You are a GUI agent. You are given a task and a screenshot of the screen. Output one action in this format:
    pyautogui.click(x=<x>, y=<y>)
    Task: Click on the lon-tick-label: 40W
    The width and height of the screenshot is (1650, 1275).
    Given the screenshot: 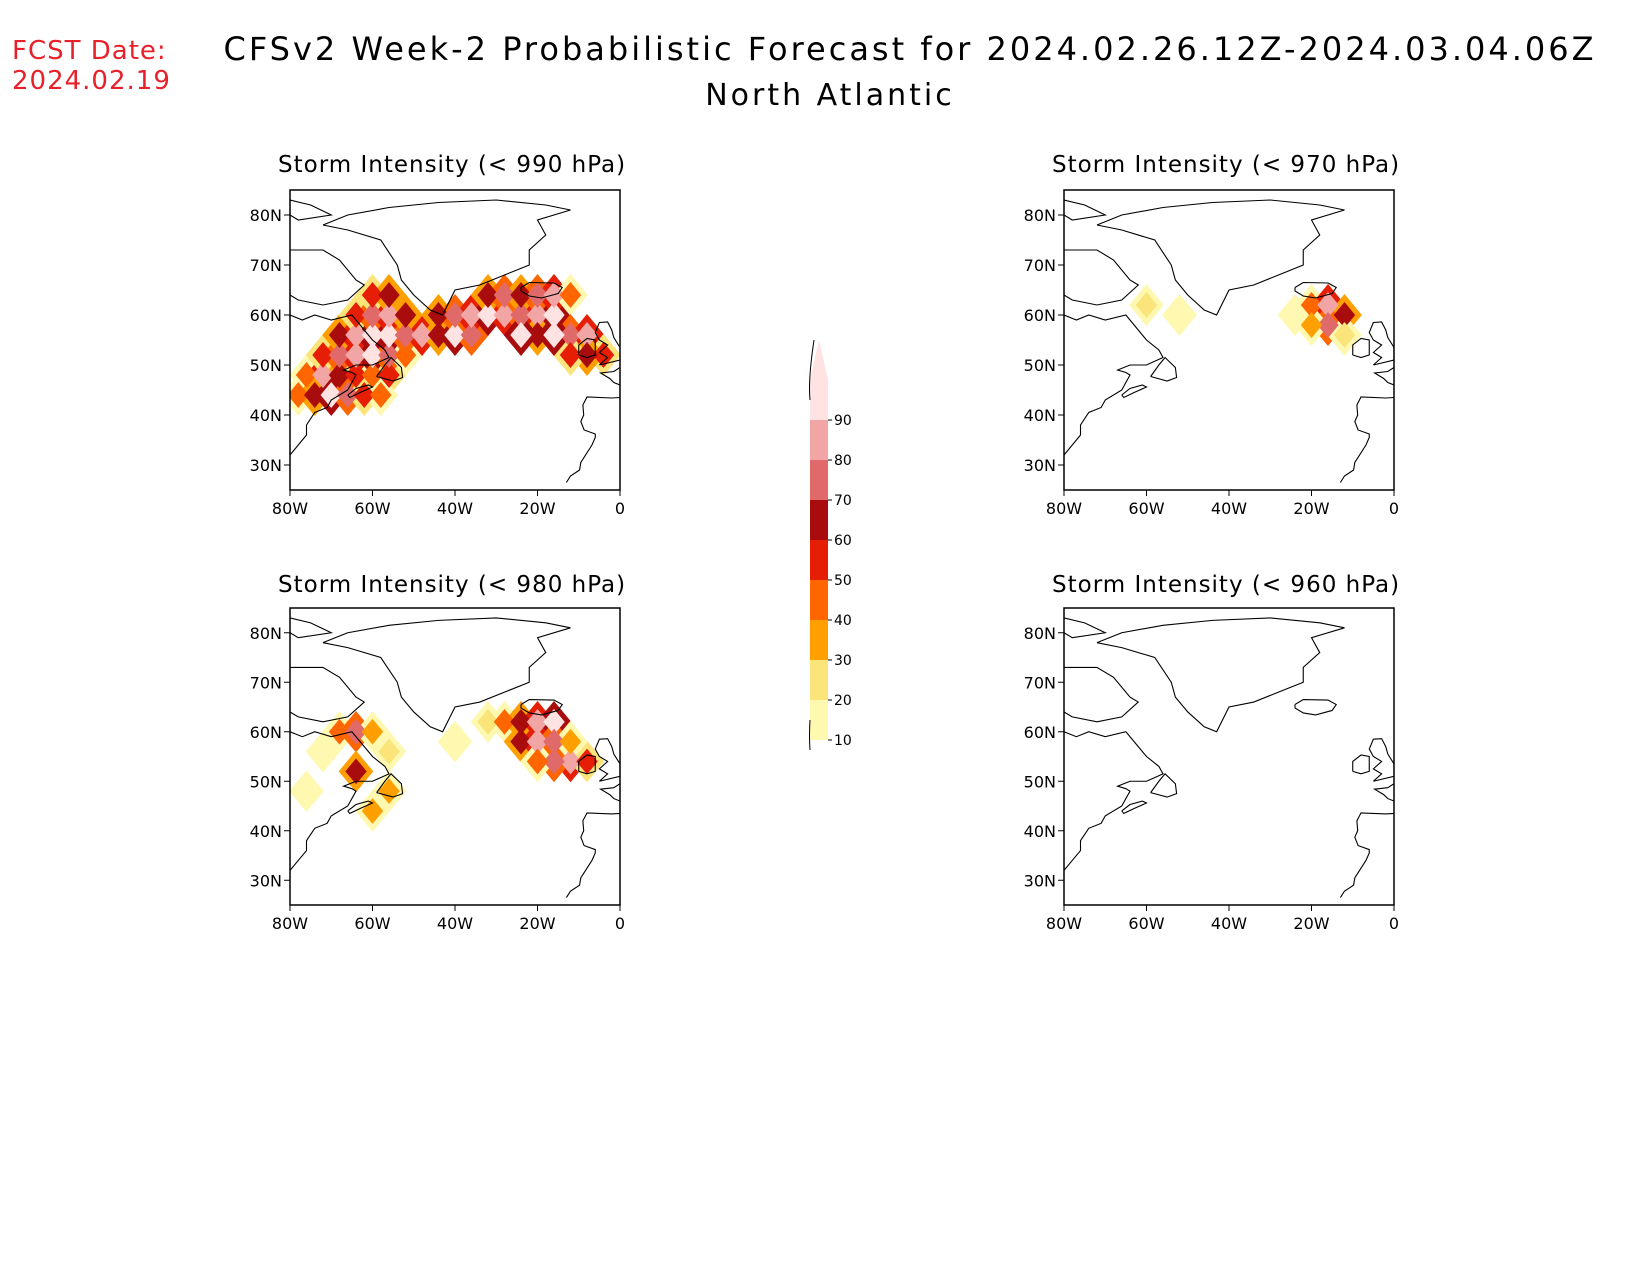 What is the action you would take?
    pyautogui.click(x=455, y=508)
    